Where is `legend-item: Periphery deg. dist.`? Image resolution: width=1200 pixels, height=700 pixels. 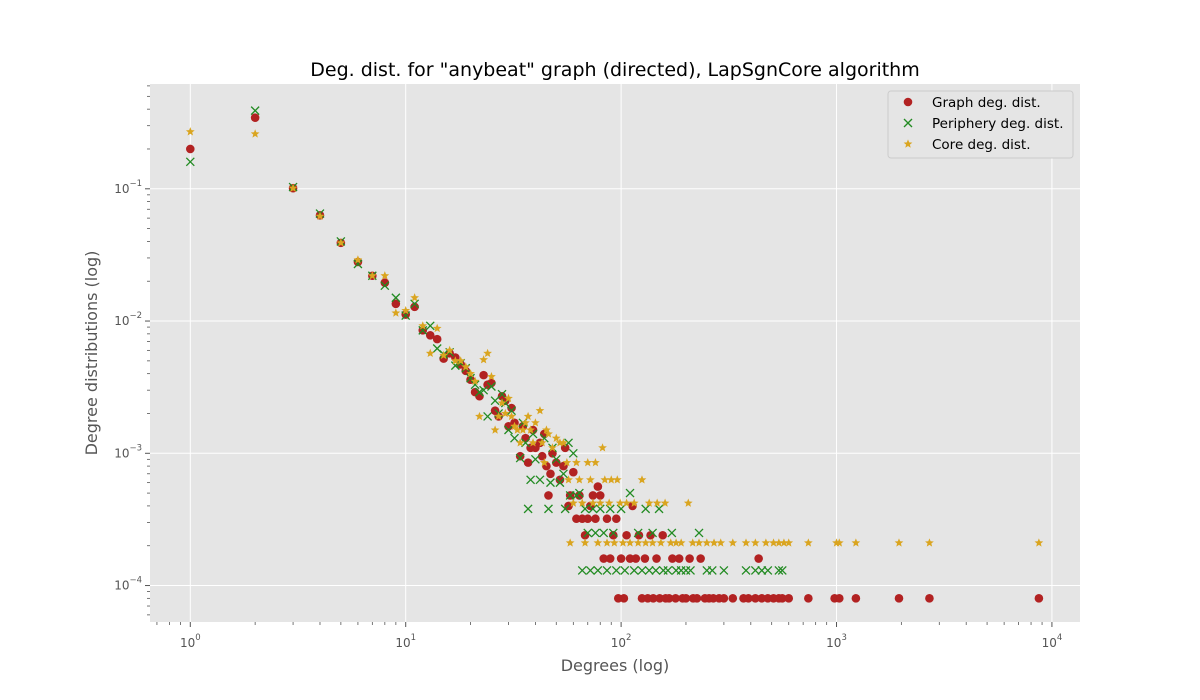 legend-item: Periphery deg. dist. is located at coordinates (983, 124).